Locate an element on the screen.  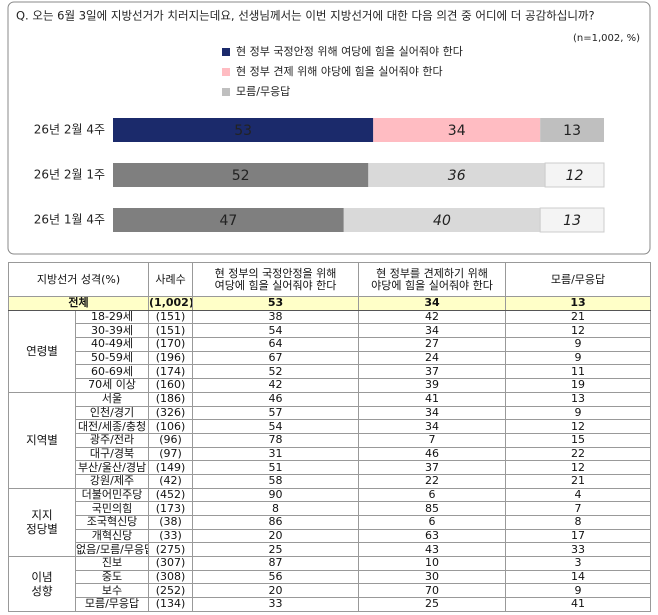
data-cell: (160) is located at coordinates (171, 385).